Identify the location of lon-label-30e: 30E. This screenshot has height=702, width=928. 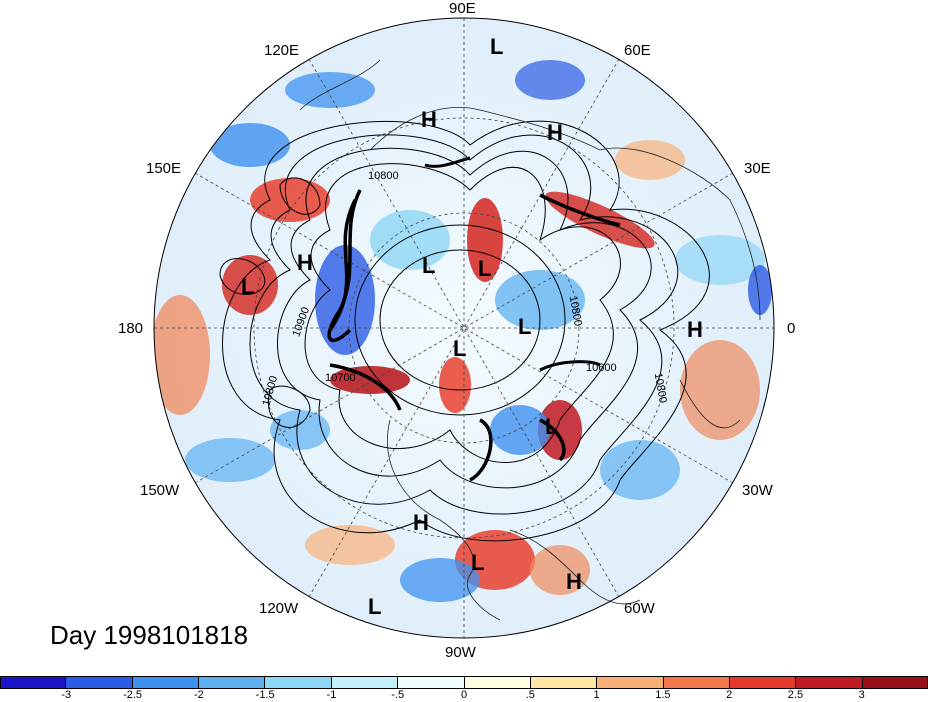
(757, 168).